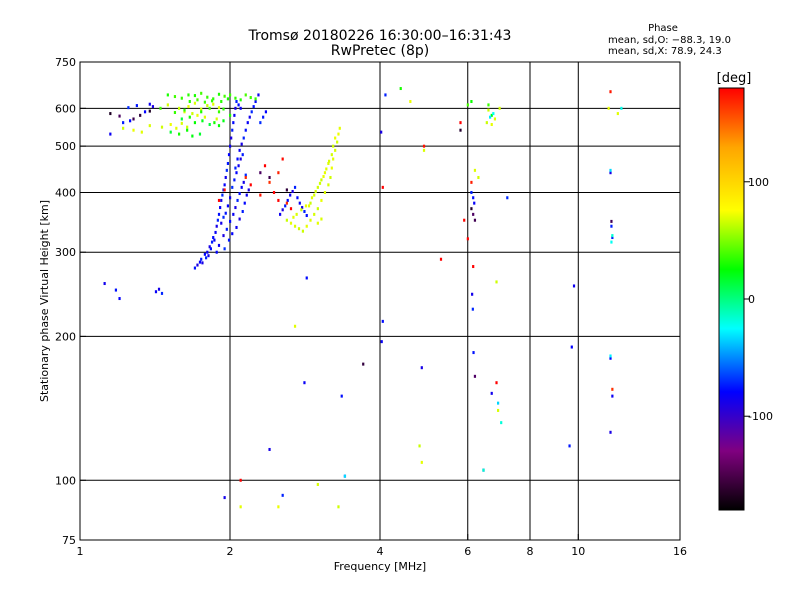 The image size is (800, 600). What do you see at coordinates (734, 78) in the screenshot?
I see `colorbar-label: [deg]` at bounding box center [734, 78].